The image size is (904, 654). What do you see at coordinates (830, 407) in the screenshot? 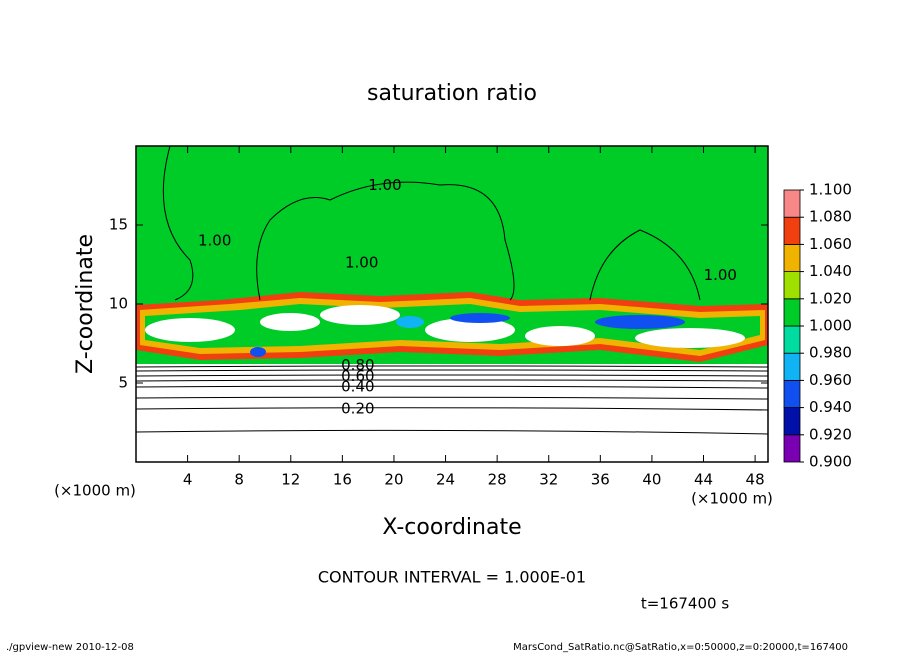
I see `colorbar-label: 0.940` at bounding box center [830, 407].